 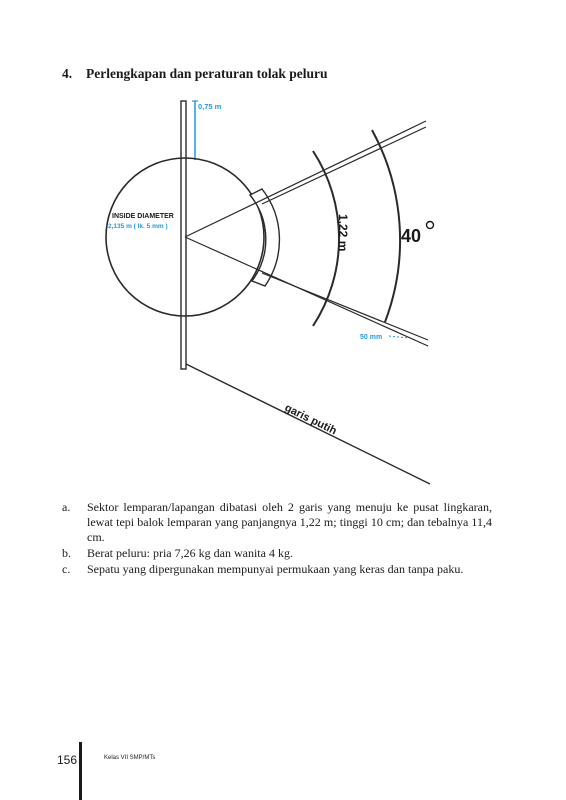 What do you see at coordinates (398, 337) in the screenshot?
I see `line-width-leader` at bounding box center [398, 337].